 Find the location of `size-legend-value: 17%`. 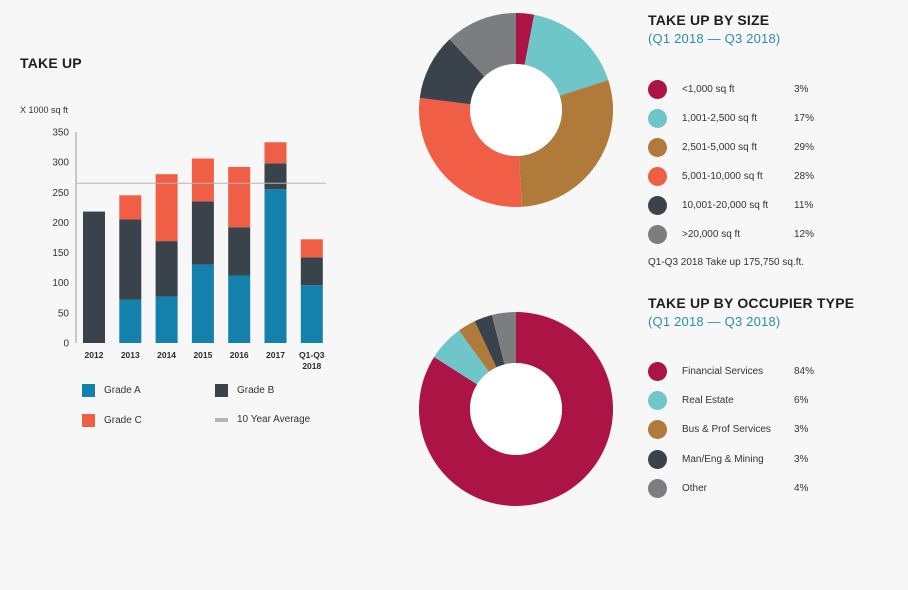

size-legend-value: 17% is located at coordinates (804, 118).